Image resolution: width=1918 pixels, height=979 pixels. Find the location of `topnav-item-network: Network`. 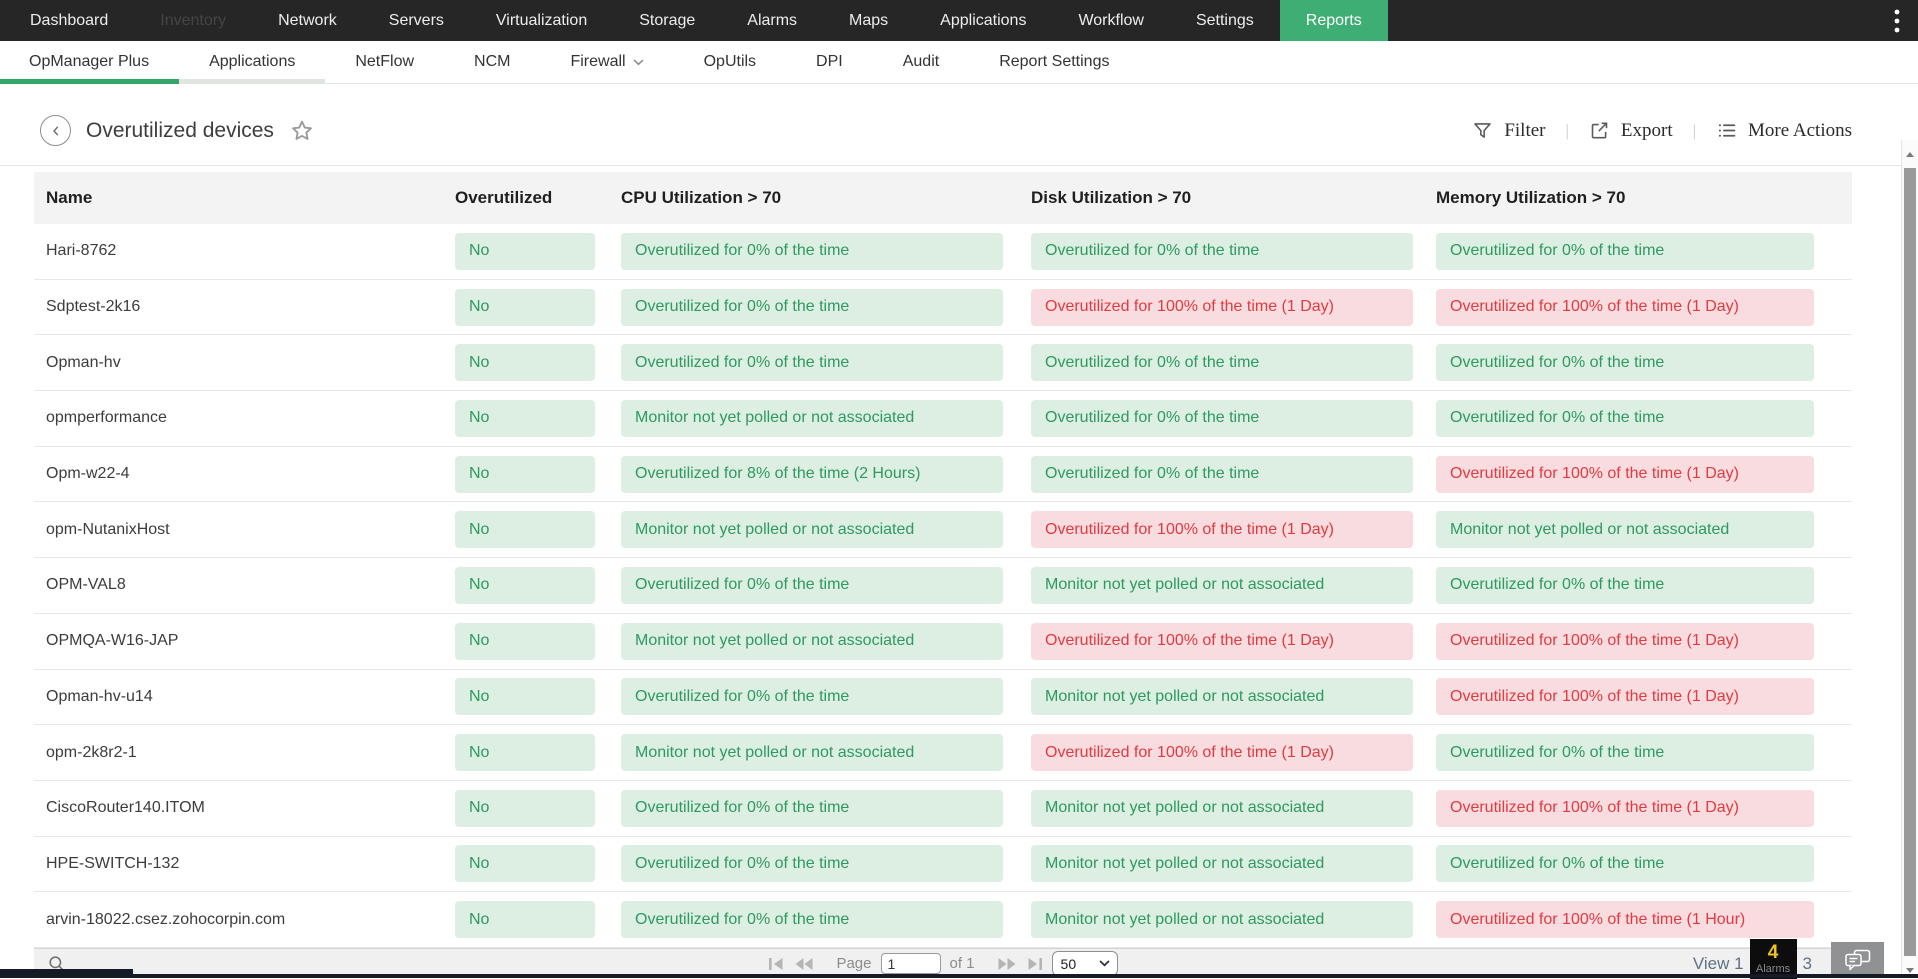

topnav-item-network: Network is located at coordinates (307, 20).